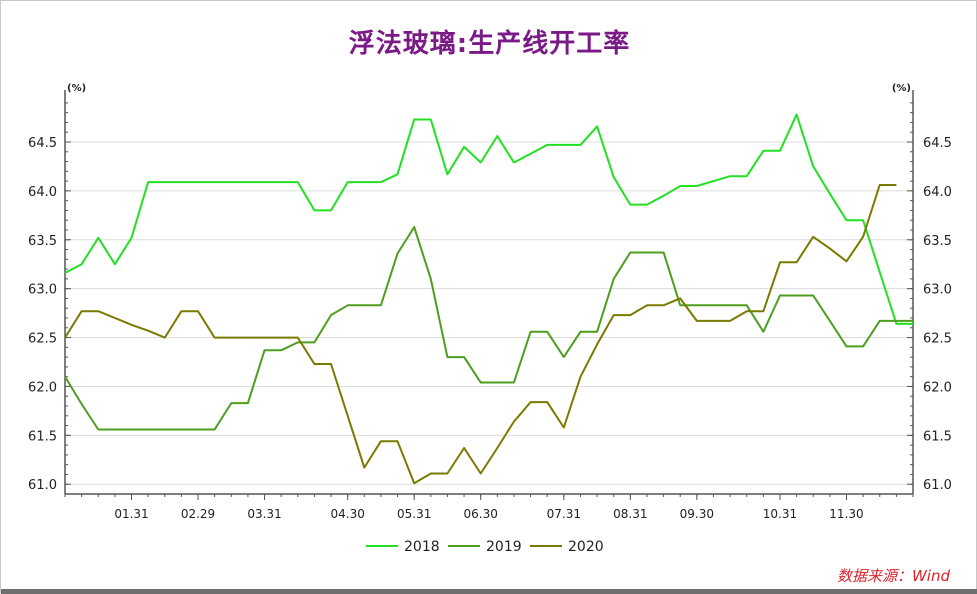 The width and height of the screenshot is (977, 594). I want to click on y-tick-label-left: 61.0, so click(42, 485).